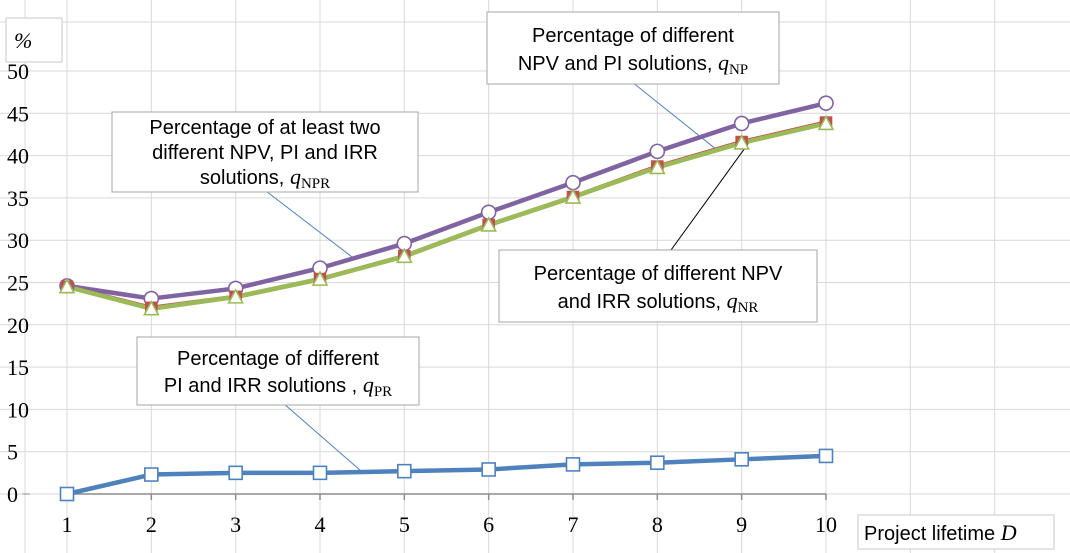 This screenshot has height=553, width=1070. What do you see at coordinates (12, 494) in the screenshot?
I see `y-tick-label: 0` at bounding box center [12, 494].